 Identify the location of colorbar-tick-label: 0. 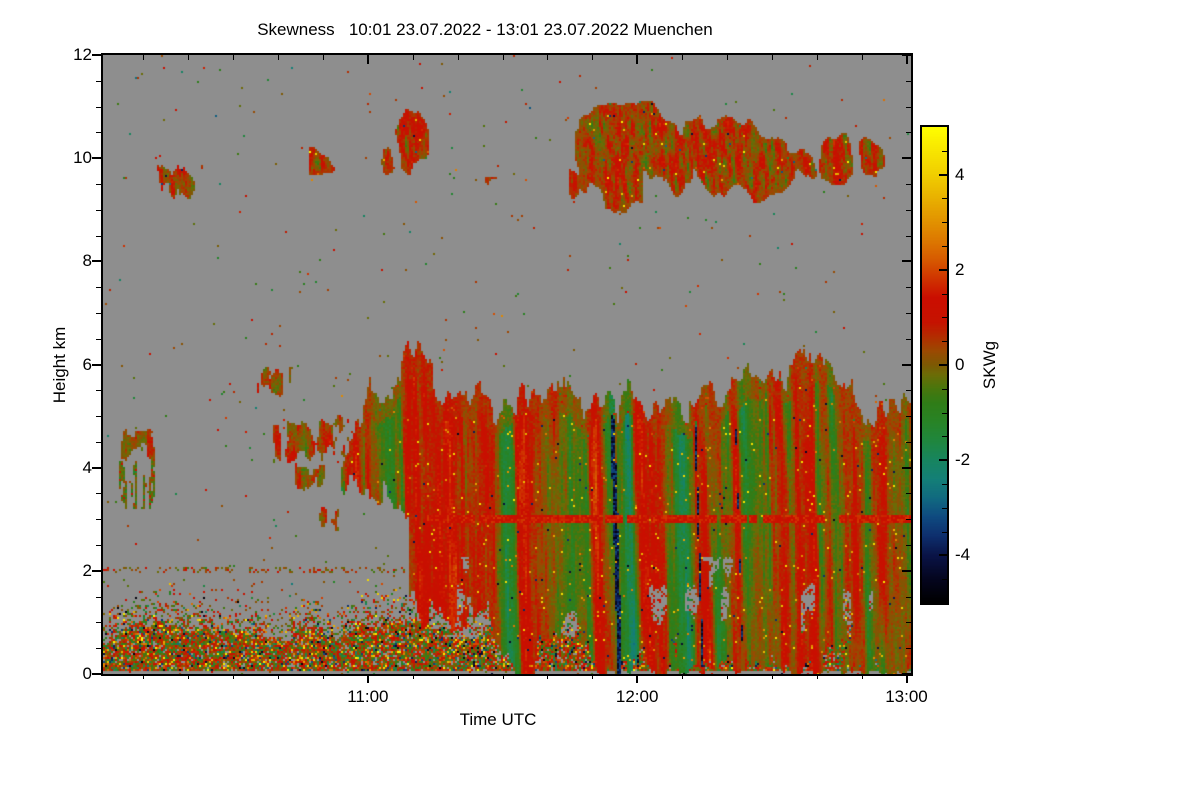
(960, 364).